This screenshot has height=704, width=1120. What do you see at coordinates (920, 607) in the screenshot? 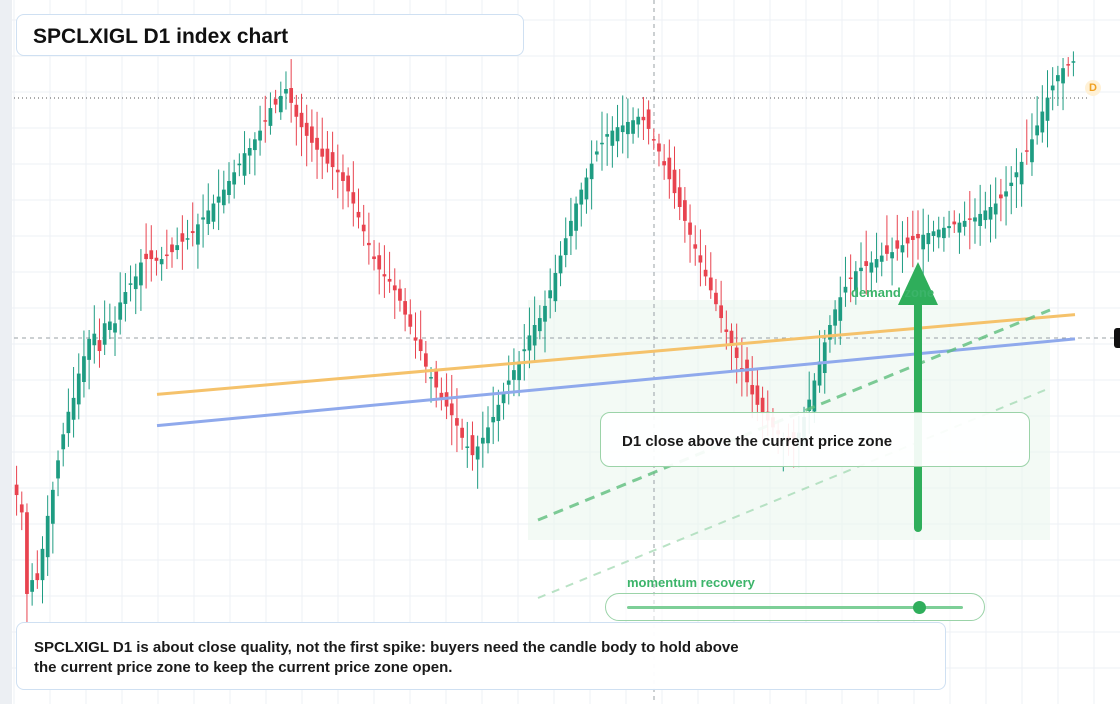
I see `momentum-knob` at bounding box center [920, 607].